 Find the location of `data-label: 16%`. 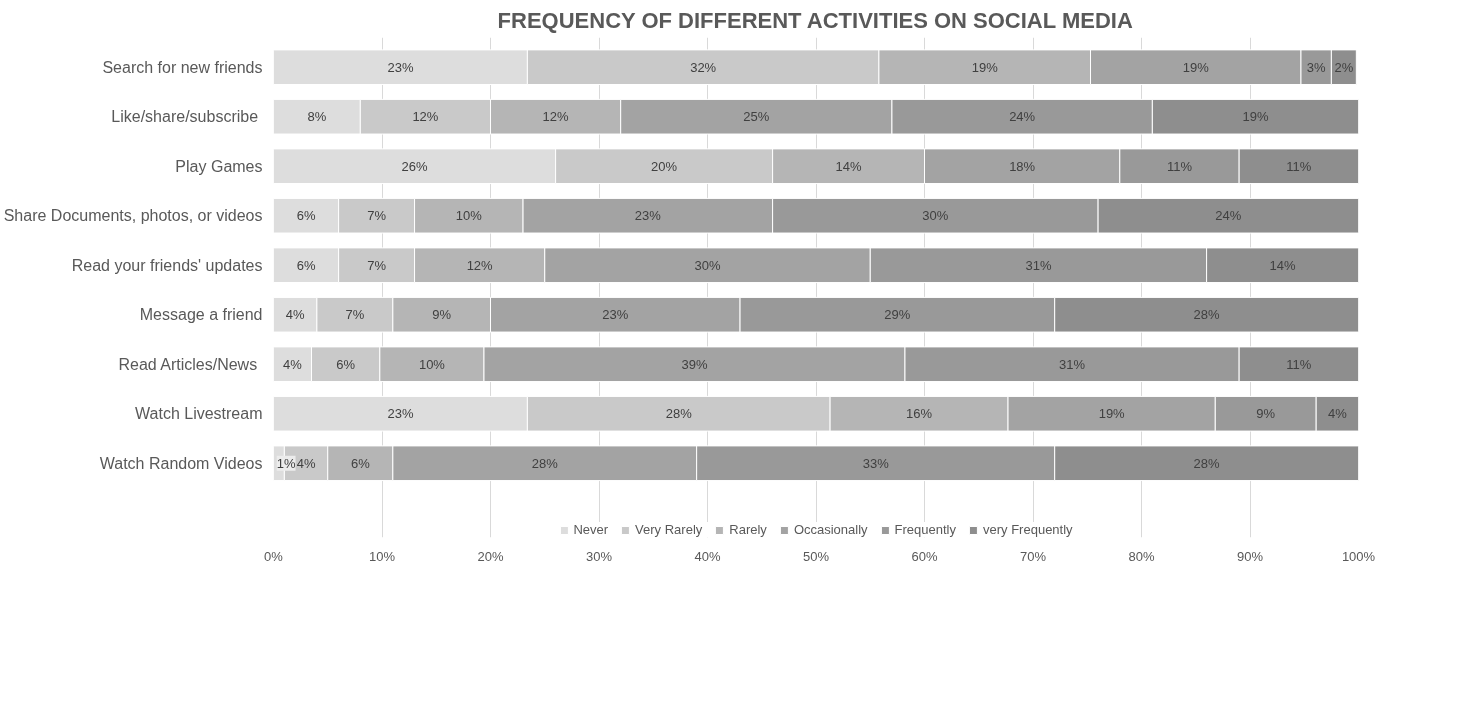

data-label: 16% is located at coordinates (919, 414).